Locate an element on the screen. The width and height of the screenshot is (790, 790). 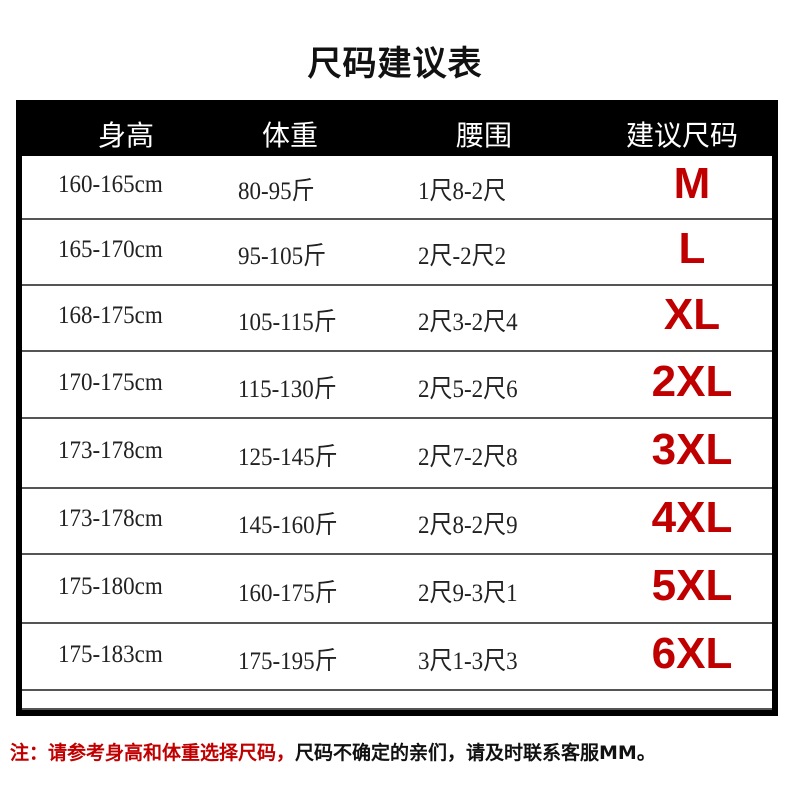
table-row: 175-183cm 175-195斤 3尺1-3尺3 6XL is located at coordinates (397, 657).